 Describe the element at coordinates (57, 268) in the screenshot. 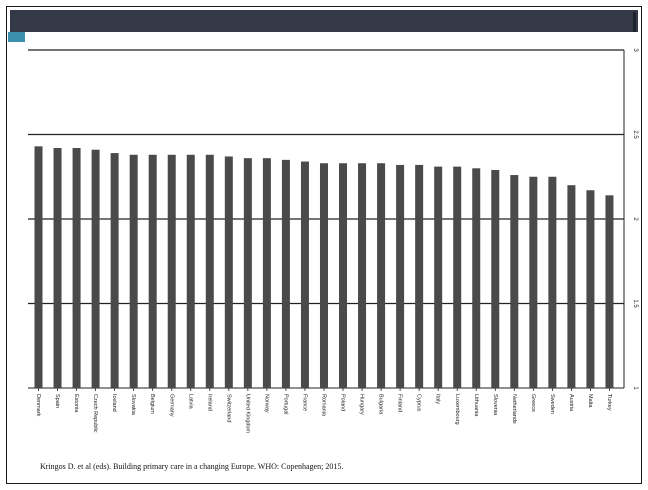

I see `bar-spain` at that location.